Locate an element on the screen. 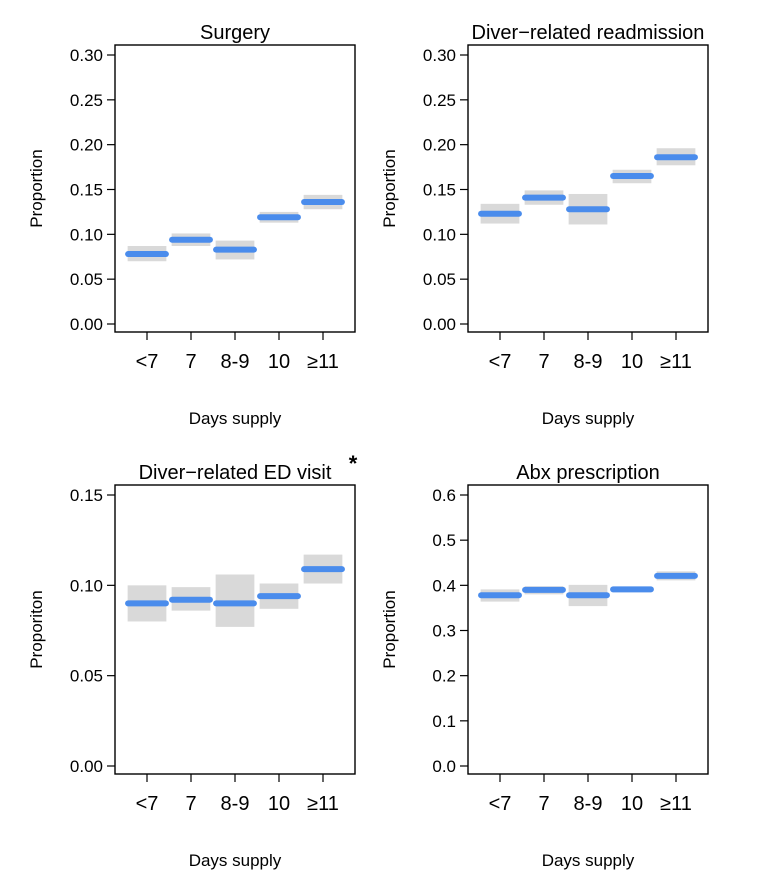  y-tick-label: 0.0 is located at coordinates (444, 766).